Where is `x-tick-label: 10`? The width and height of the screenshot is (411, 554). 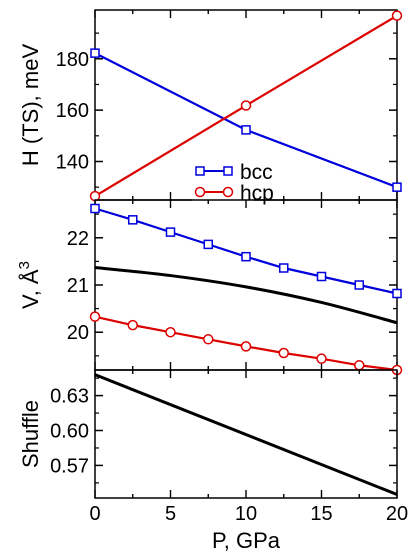
x-tick-label: 10 is located at coordinates (246, 514).